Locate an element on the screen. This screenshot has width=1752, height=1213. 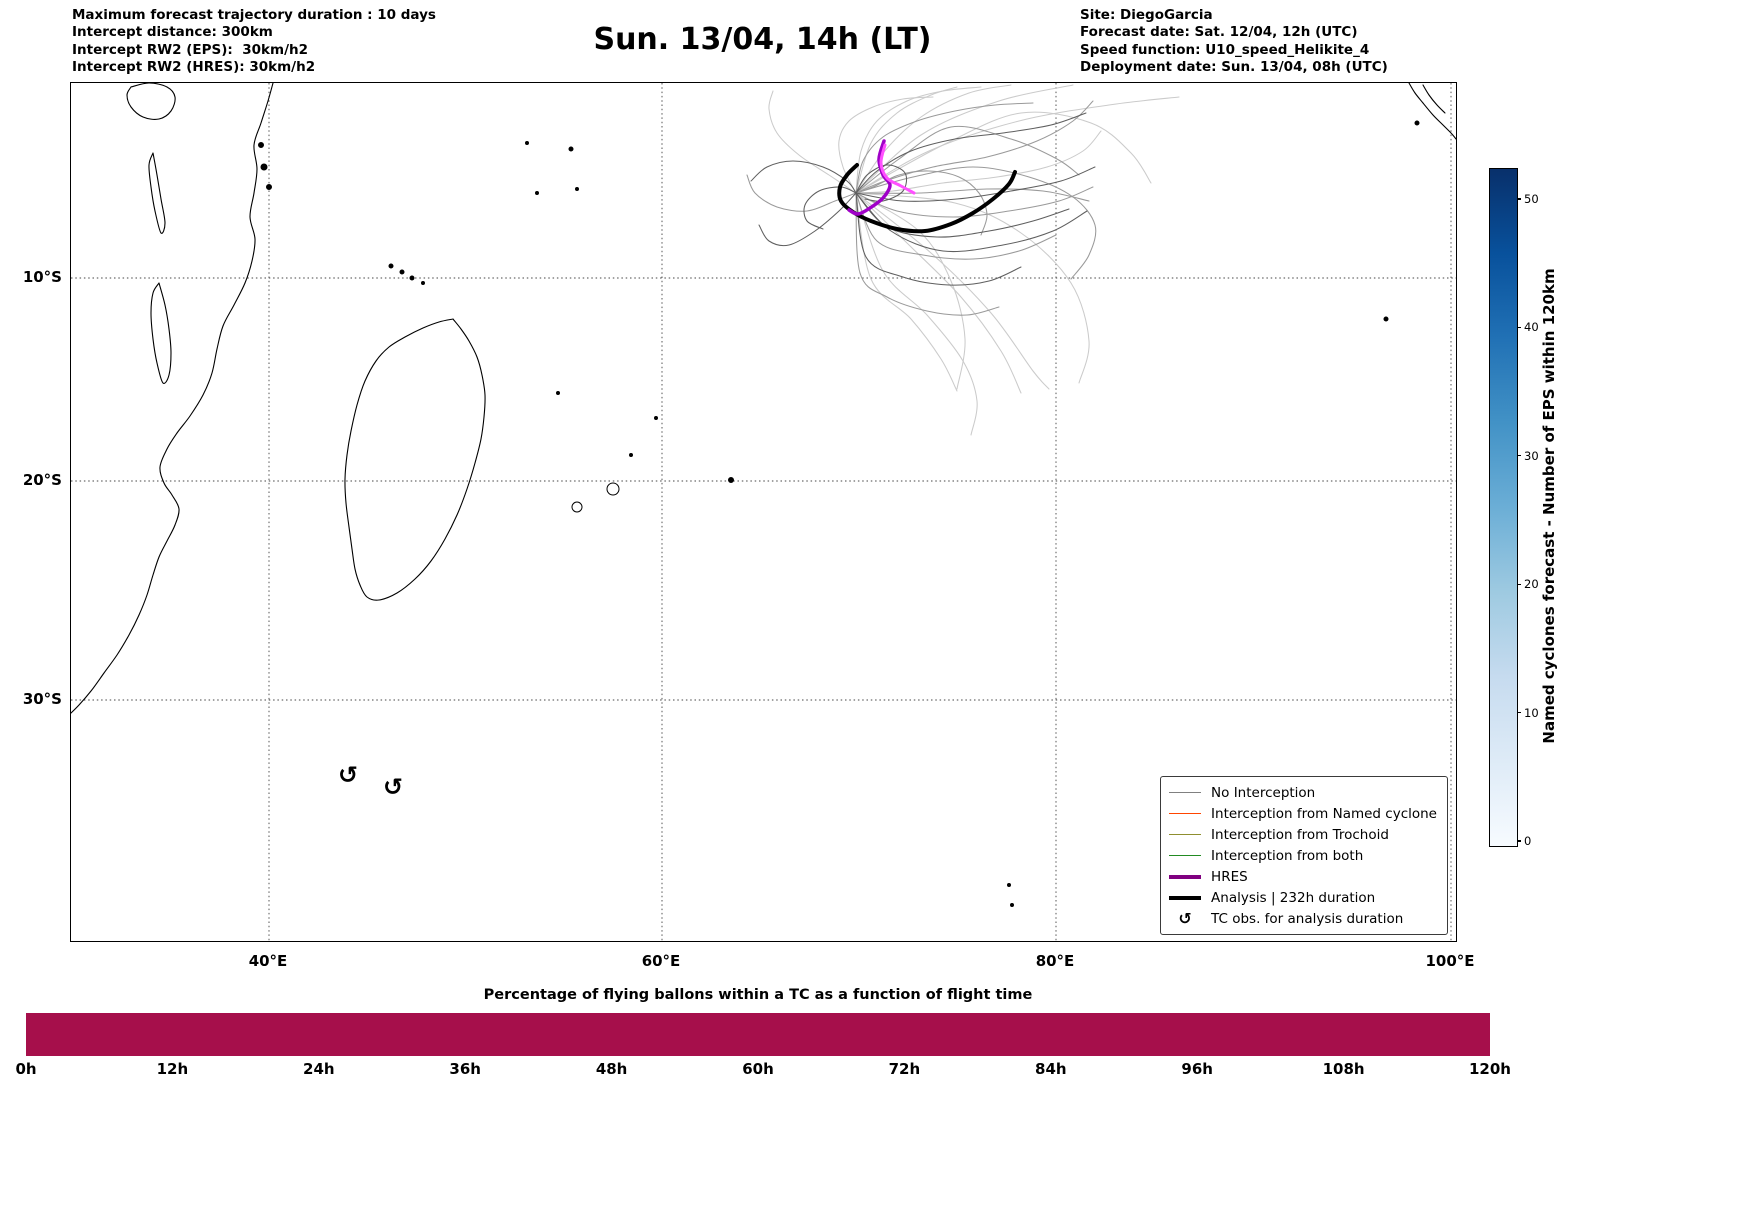
tc-obs-marker-icon: ↺ is located at coordinates (393, 787).